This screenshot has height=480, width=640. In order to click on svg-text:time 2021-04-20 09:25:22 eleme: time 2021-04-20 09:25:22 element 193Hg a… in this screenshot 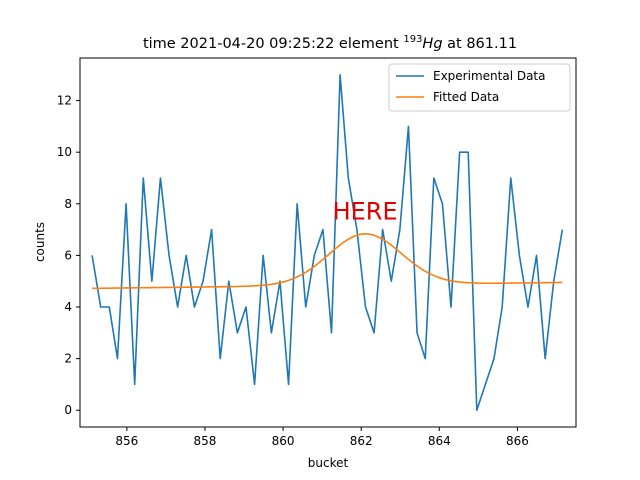, I will do `click(330, 43)`.